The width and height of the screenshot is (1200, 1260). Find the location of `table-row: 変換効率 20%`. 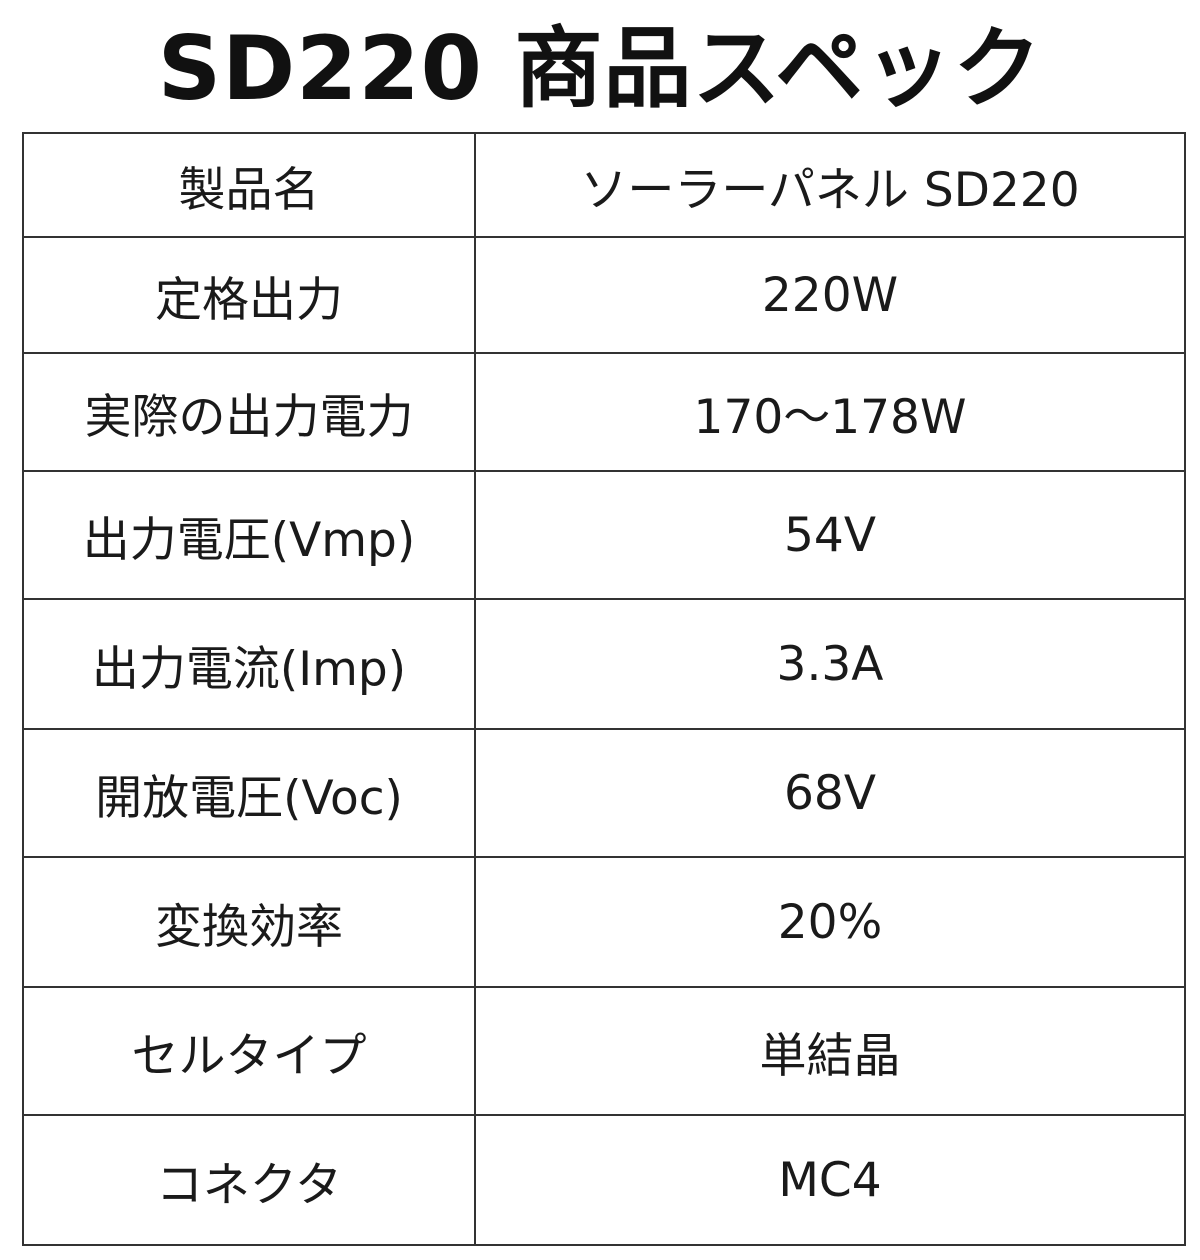

table-row: 変換効率 20% is located at coordinates (604, 922).